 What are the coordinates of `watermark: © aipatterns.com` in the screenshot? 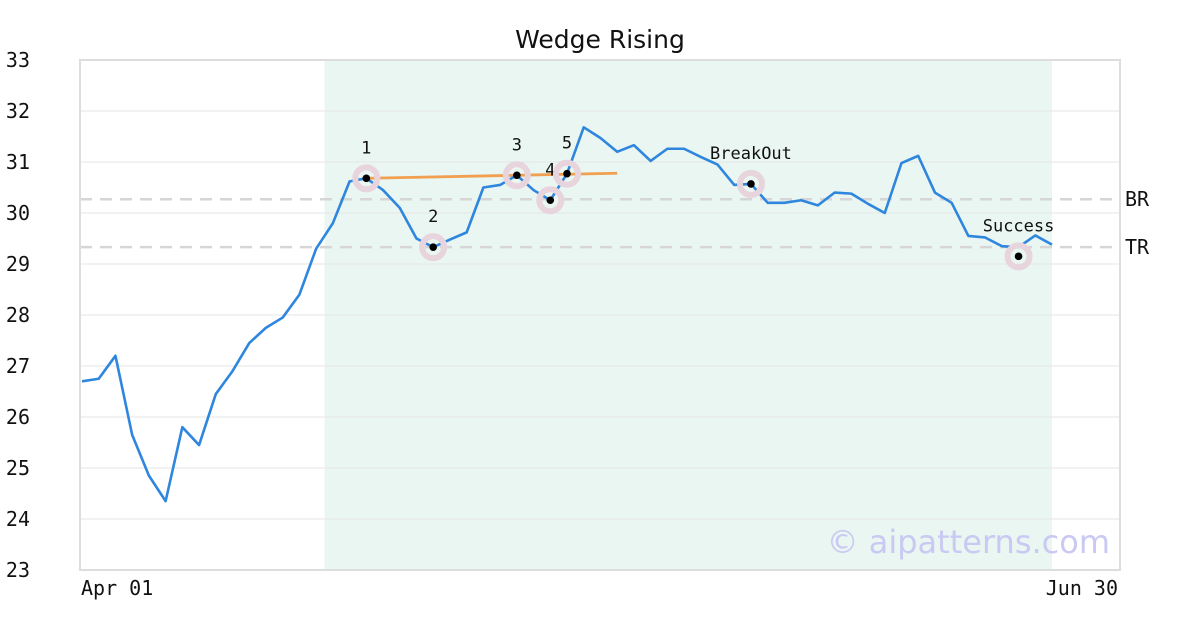 It's located at (968, 542).